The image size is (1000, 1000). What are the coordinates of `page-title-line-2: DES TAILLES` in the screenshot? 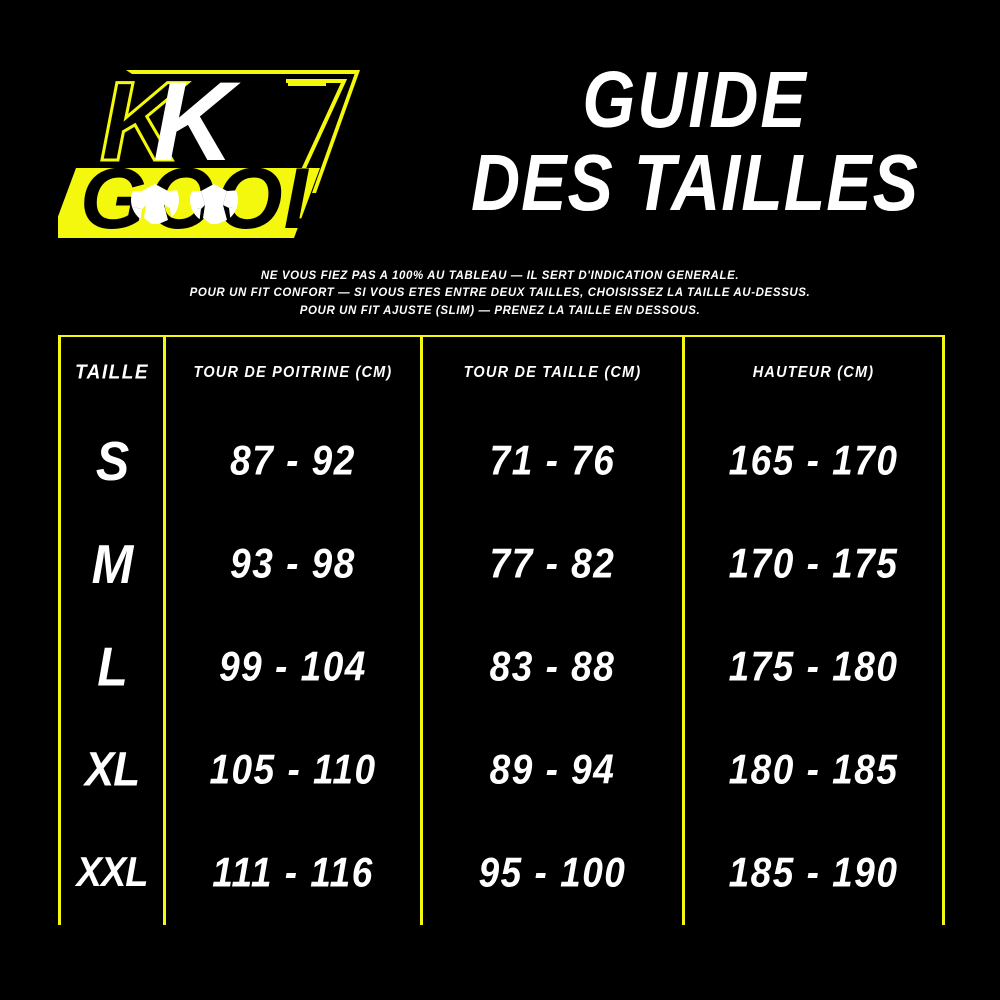 It's located at (695, 182).